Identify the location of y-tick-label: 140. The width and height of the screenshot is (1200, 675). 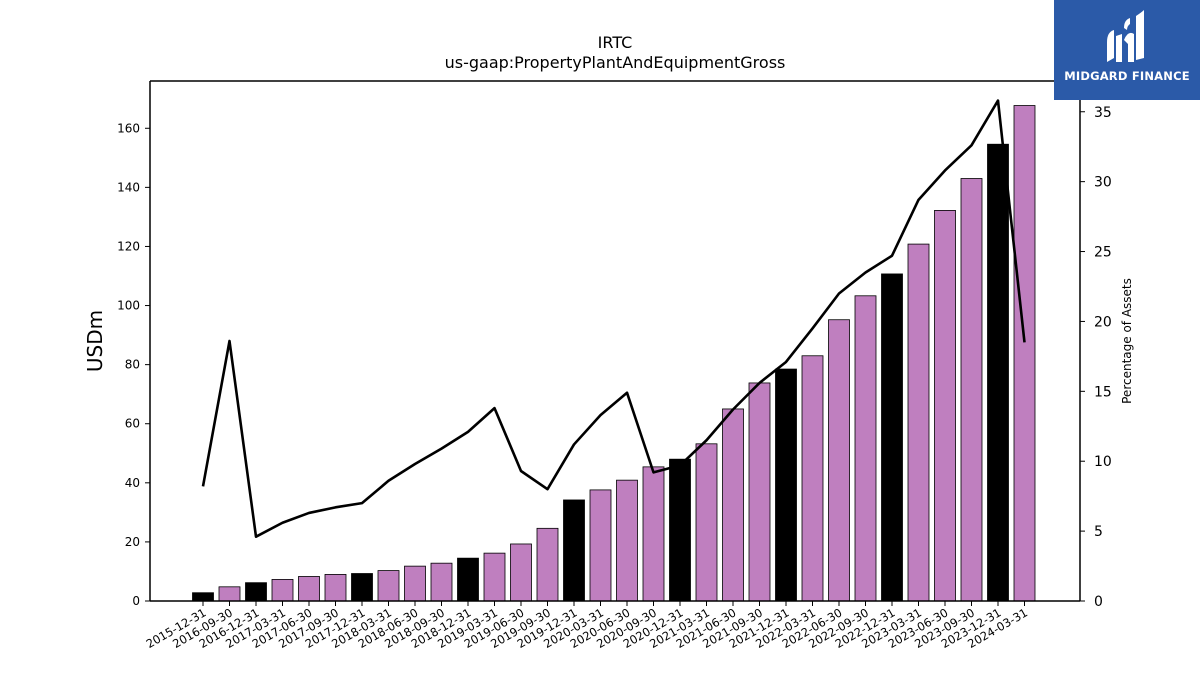
(128, 187).